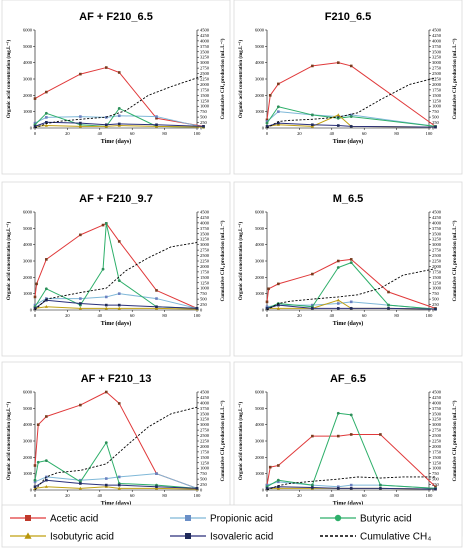 The width and height of the screenshot is (464, 550). Describe the element at coordinates (28, 244) in the screenshot. I see `y-tick-label: 4000` at that location.